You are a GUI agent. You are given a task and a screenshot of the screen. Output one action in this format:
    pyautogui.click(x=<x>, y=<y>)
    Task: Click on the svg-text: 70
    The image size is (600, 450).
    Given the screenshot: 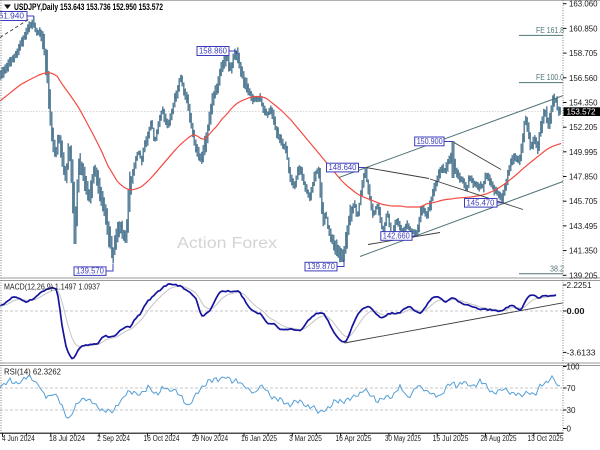 What is the action you would take?
    pyautogui.click(x=571, y=388)
    